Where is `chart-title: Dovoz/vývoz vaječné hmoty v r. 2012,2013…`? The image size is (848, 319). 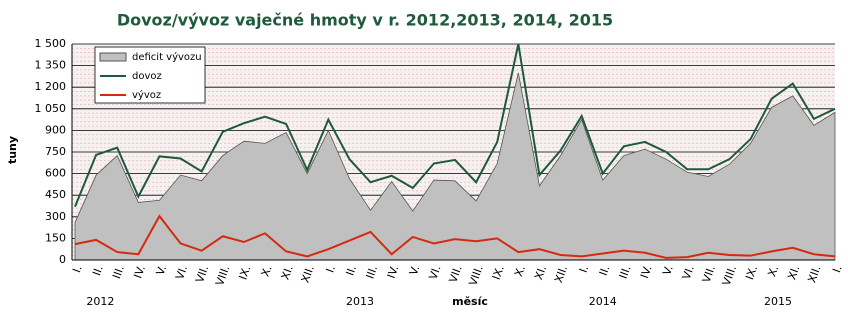 chart-title: Dovoz/vývoz vaječné hmoty v r. 2012,2013… is located at coordinates (365, 20).